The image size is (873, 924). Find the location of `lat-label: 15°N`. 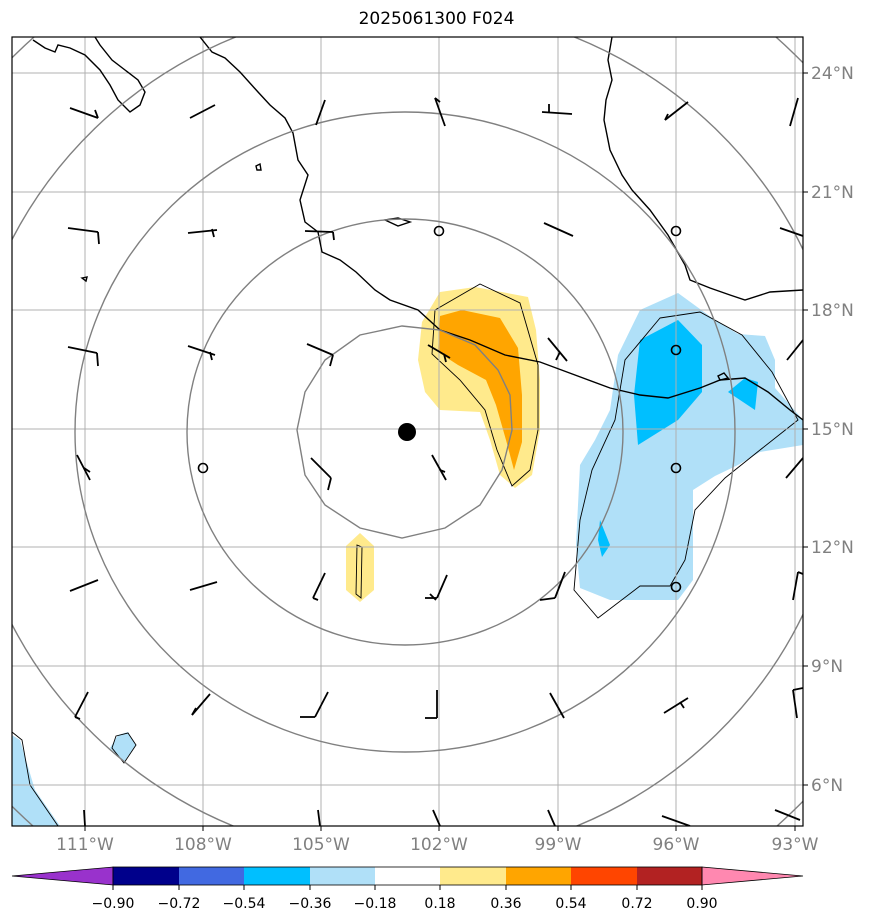

lat-label: 15°N is located at coordinates (832, 430).